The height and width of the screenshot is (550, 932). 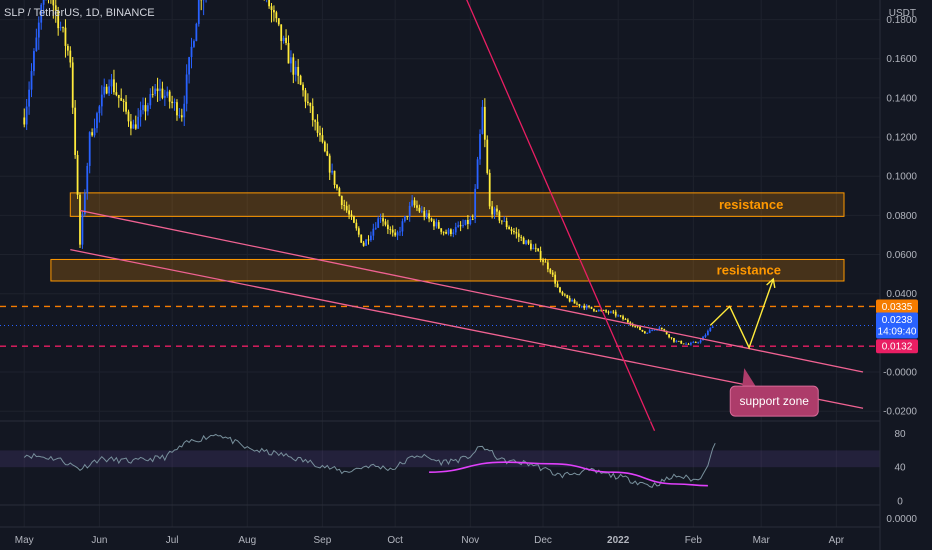 I want to click on time-tick-label: 2022, so click(x=618, y=540).